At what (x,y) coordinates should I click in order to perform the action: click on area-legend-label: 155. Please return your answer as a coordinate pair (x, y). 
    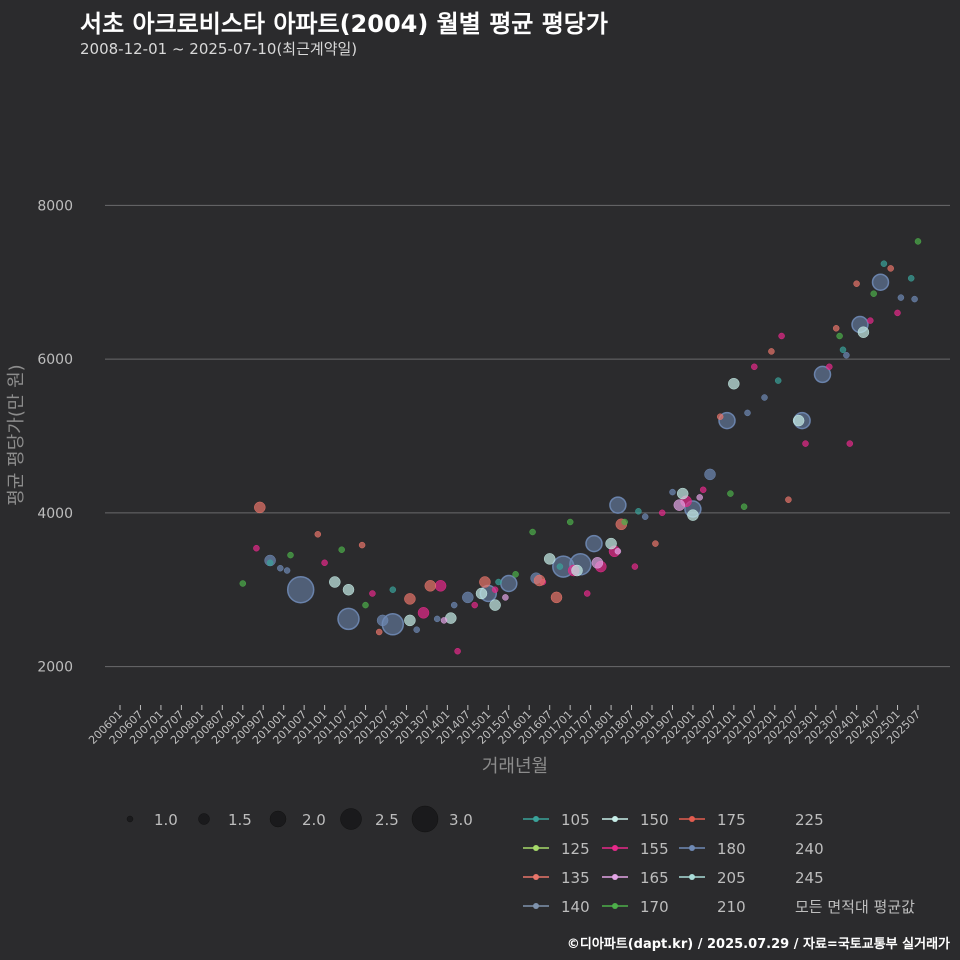
    Looking at the image, I should click on (654, 849).